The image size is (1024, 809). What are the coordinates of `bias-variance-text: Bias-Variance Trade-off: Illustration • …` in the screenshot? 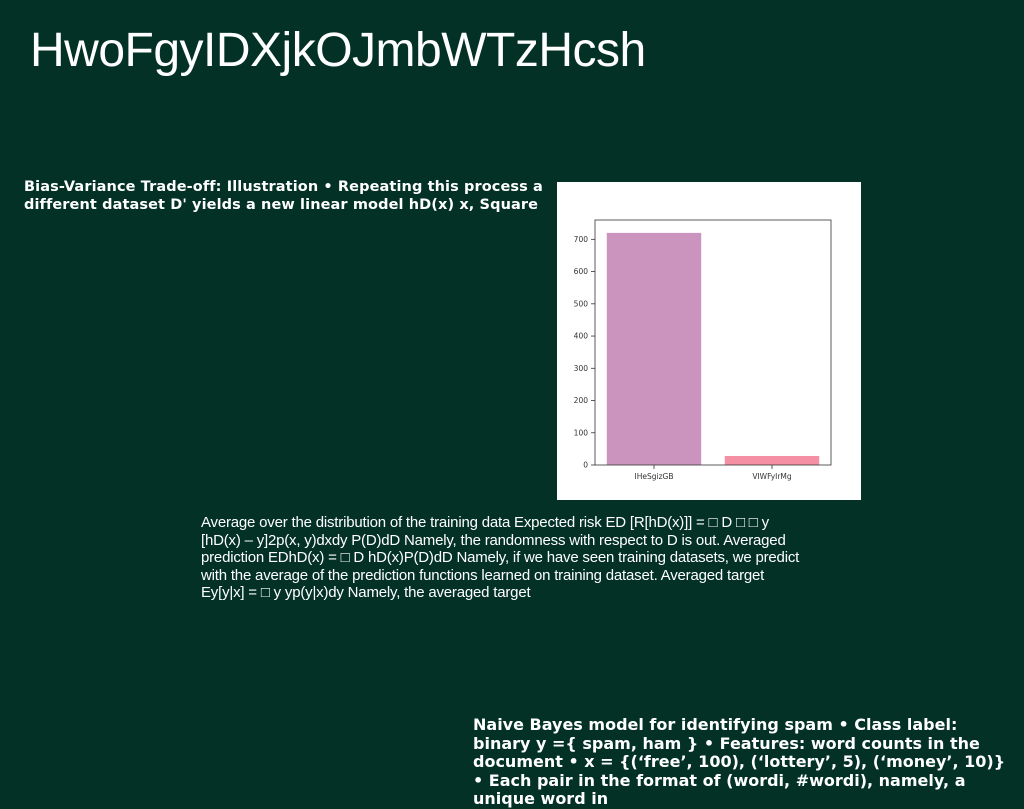 It's located at (283, 196).